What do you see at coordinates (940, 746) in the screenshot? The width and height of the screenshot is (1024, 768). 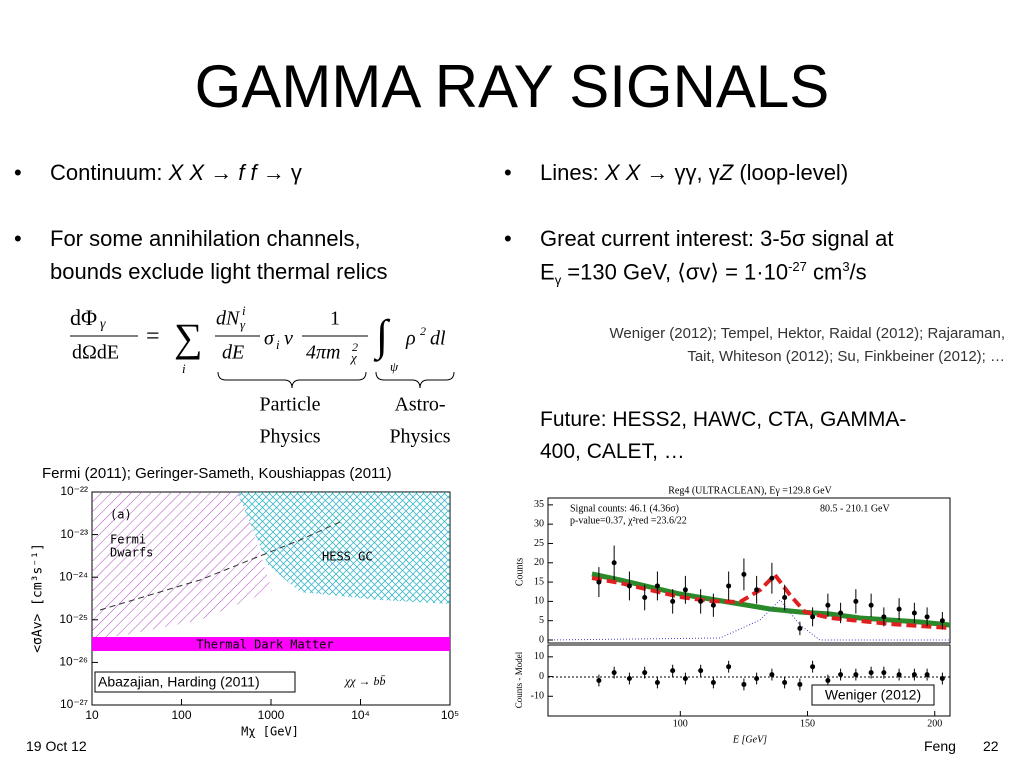 I see `footer-author: Feng` at bounding box center [940, 746].